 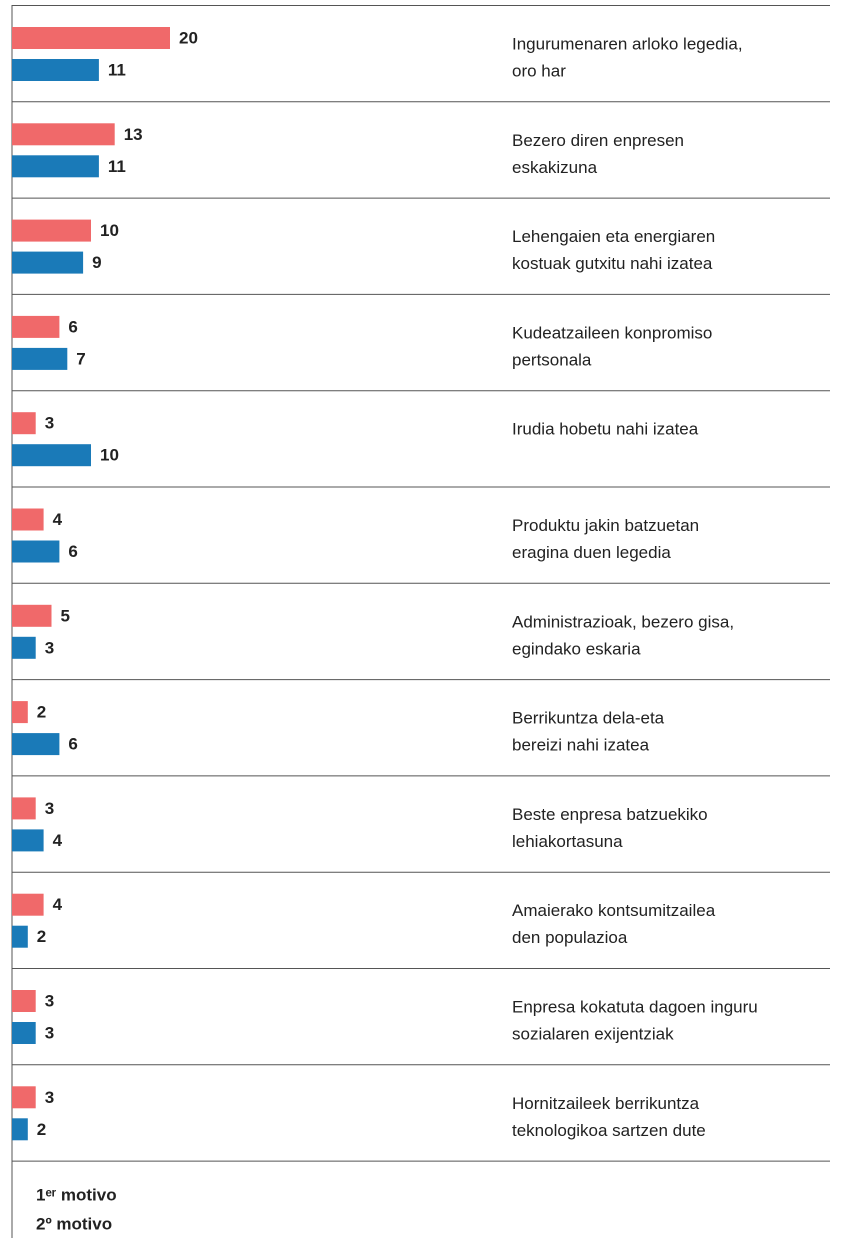 What do you see at coordinates (593, 1033) in the screenshot?
I see `category-label: sozialaren exijentziak` at bounding box center [593, 1033].